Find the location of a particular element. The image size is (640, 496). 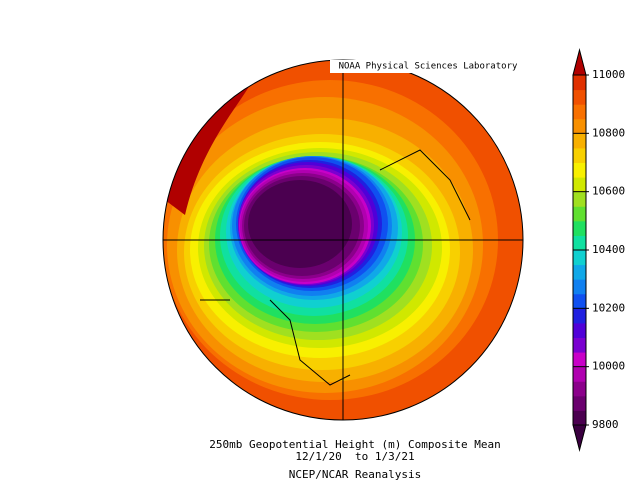

colorbar: 9800 10000 10200 10400 10600 10800 11000 is located at coordinates (598, 250).